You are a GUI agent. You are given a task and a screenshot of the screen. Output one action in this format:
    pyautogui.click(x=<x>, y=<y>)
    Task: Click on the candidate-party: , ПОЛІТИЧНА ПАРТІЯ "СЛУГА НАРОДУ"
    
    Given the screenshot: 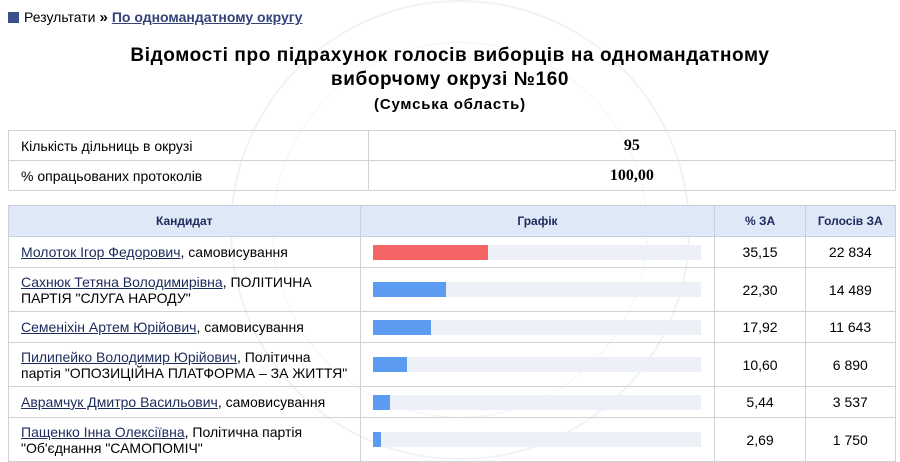 What is the action you would take?
    pyautogui.click(x=166, y=289)
    